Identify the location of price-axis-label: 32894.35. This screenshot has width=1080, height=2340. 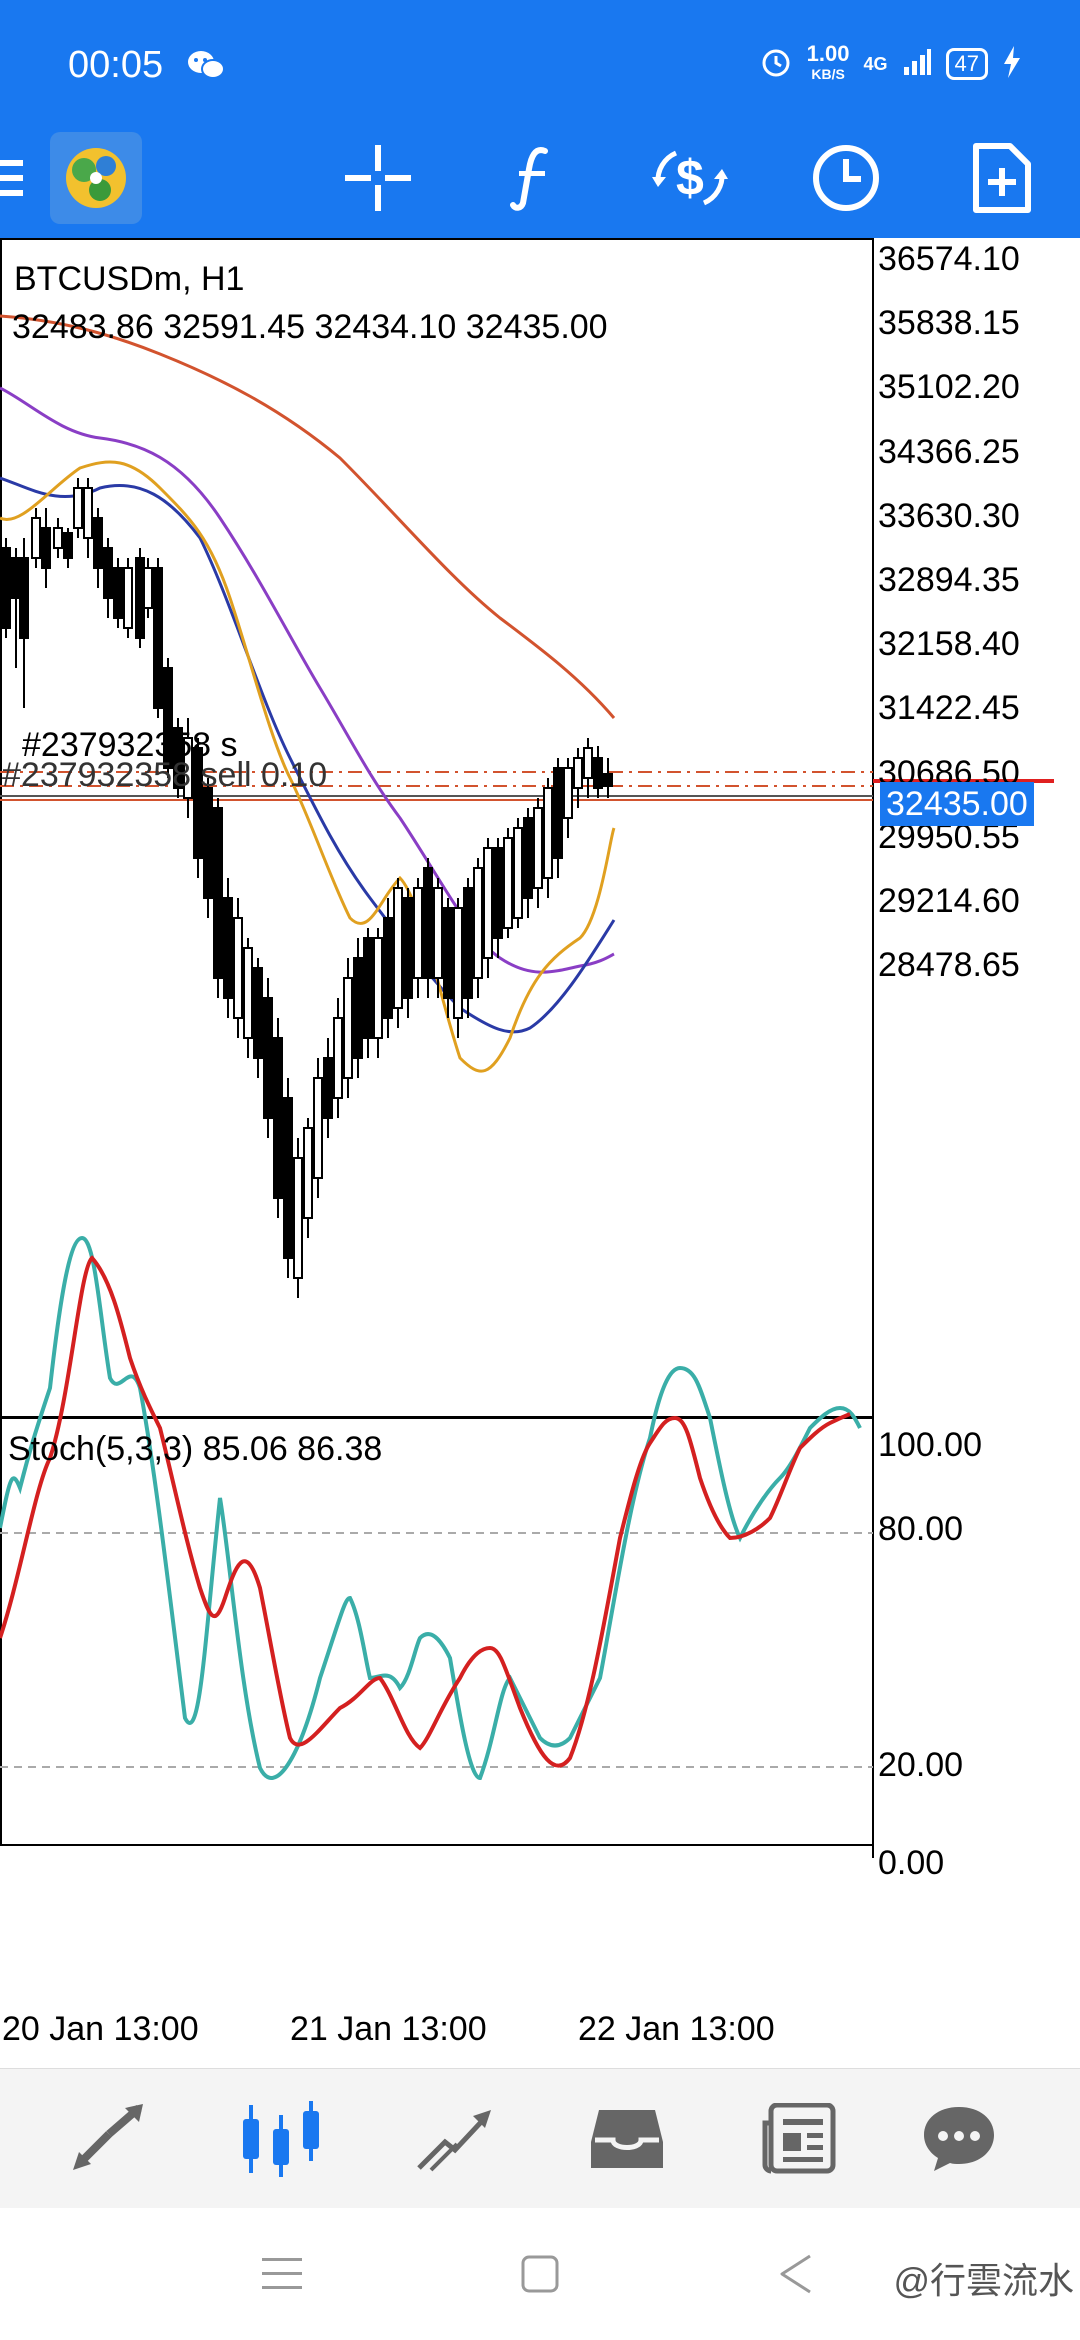
(949, 580).